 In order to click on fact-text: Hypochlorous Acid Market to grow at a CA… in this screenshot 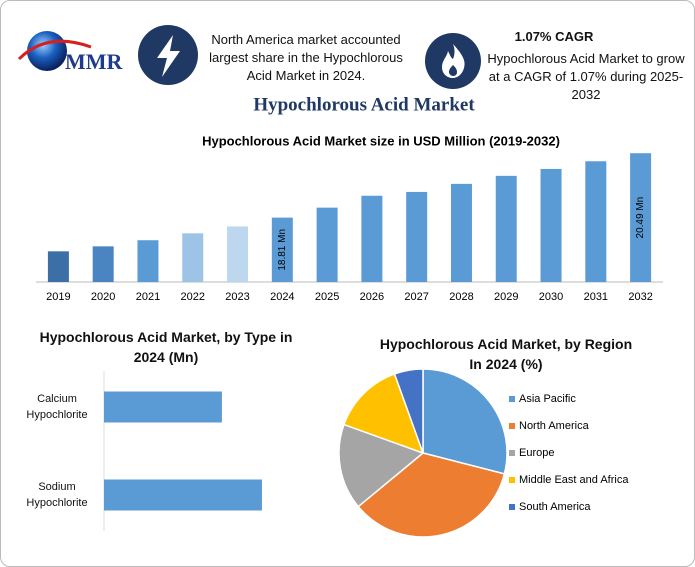, I will do `click(586, 76)`.